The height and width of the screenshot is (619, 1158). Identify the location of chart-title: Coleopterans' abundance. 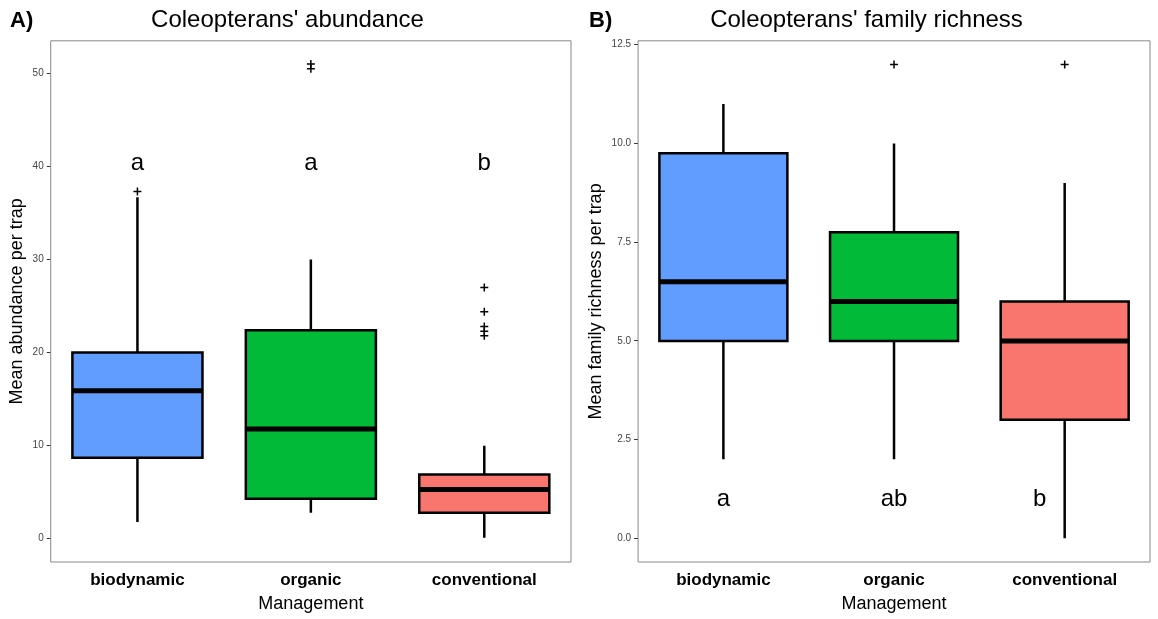
(287, 19).